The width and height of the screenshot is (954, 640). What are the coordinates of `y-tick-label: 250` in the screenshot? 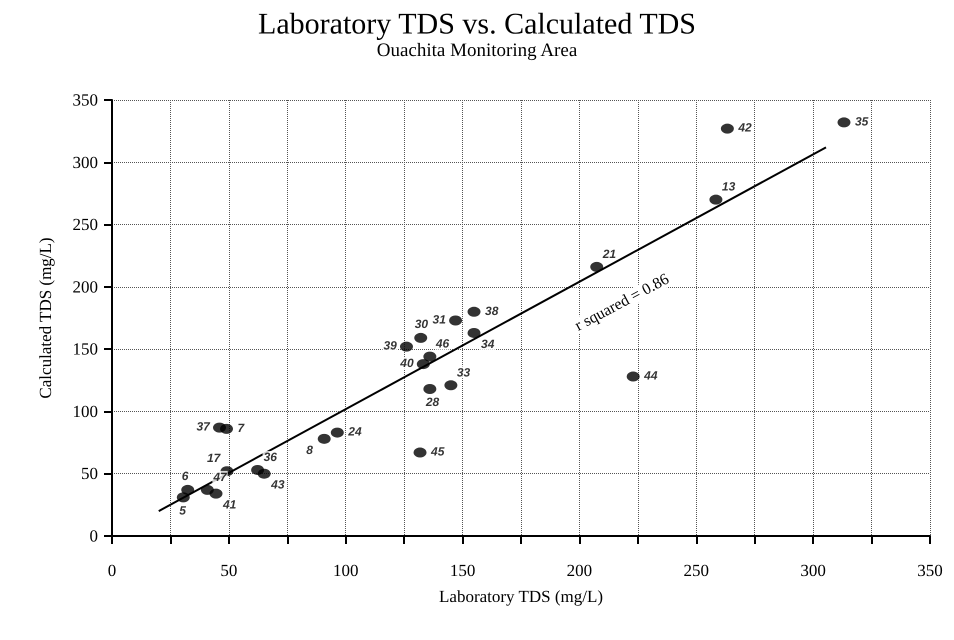 It's located at (85, 224).